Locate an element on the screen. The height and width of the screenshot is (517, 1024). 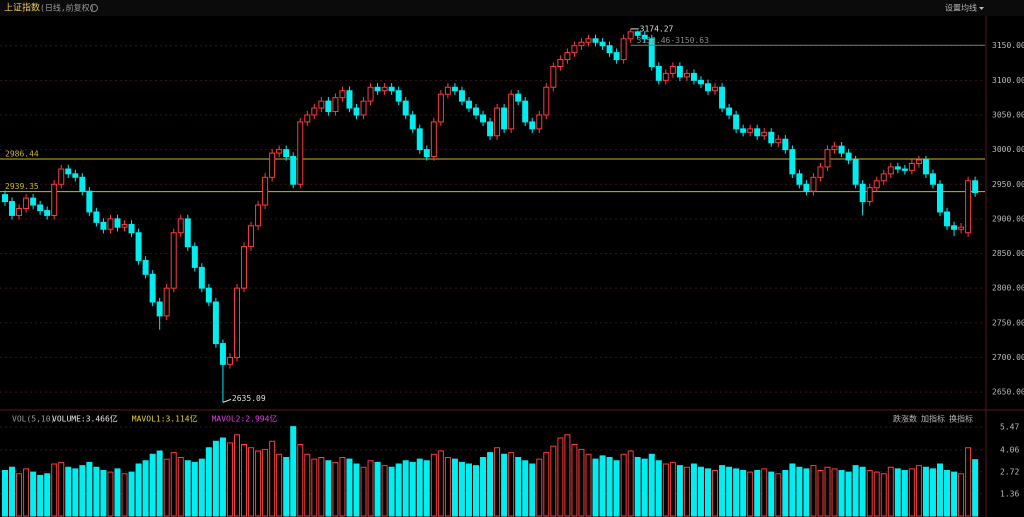
y-tick-label: 1.36 is located at coordinates (1009, 493).